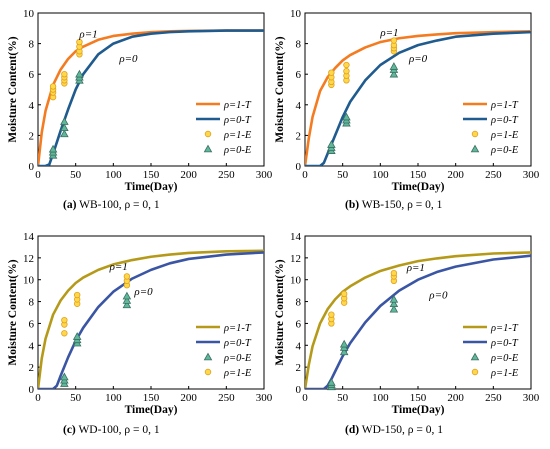 The width and height of the screenshot is (550, 449). I want to click on x-tick-label-d-2: 100, so click(380, 398).